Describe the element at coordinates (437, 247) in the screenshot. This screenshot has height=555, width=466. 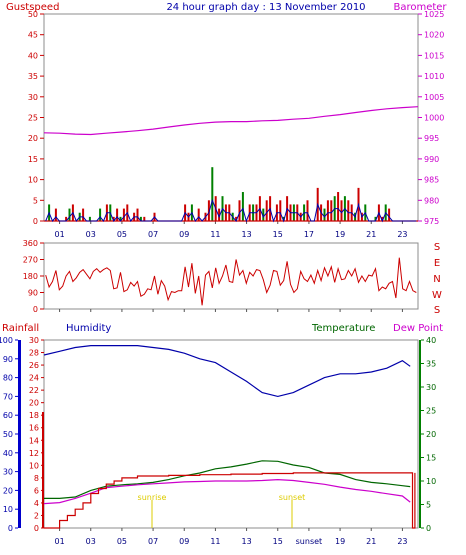
I see `direction-label-s-top: S` at that location.